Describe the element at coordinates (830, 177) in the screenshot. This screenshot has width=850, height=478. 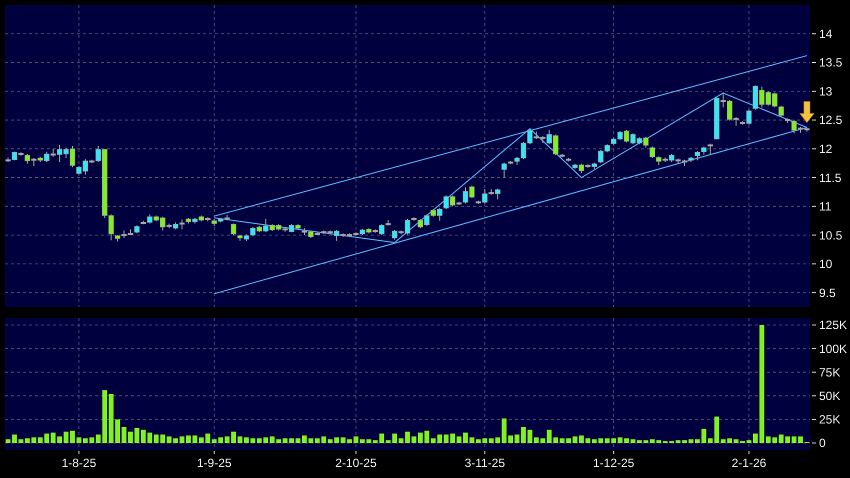
I see `y-tick-label: 11.5` at that location.